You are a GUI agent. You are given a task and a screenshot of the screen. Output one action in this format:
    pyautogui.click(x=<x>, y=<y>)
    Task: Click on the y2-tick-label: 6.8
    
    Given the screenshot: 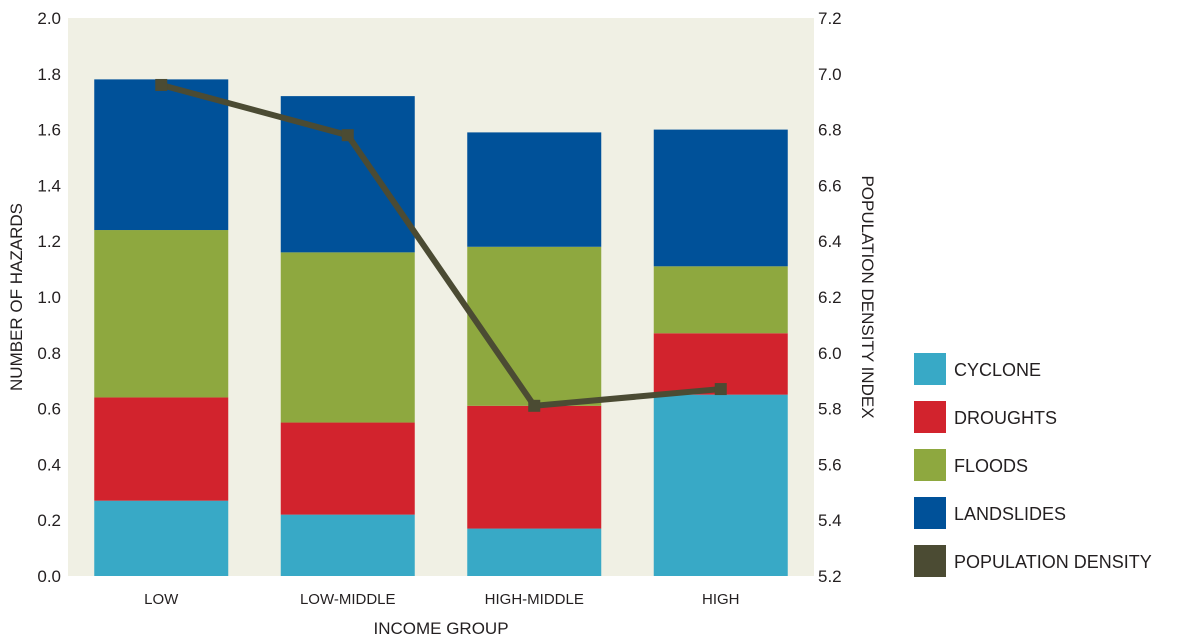 What is the action you would take?
    pyautogui.click(x=830, y=130)
    